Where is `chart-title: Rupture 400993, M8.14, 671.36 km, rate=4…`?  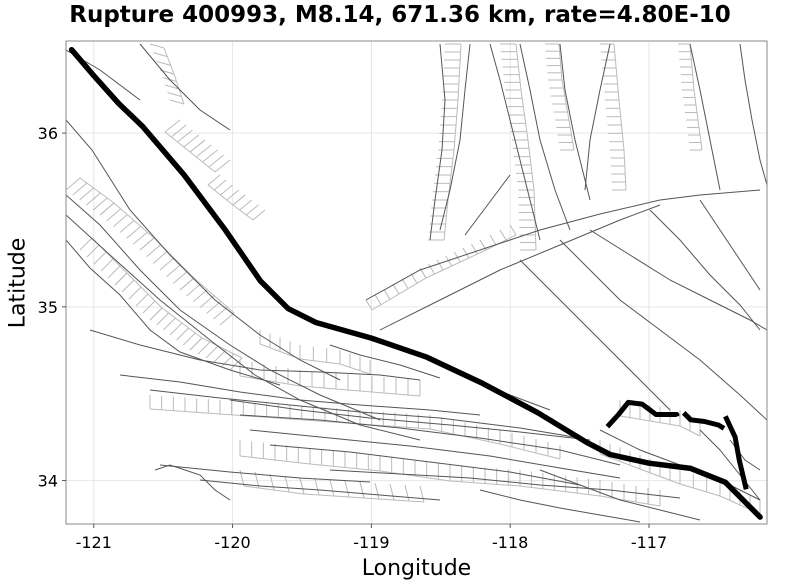
chart-title: Rupture 400993, M8.14, 671.36 km, rate=4… is located at coordinates (400, 15).